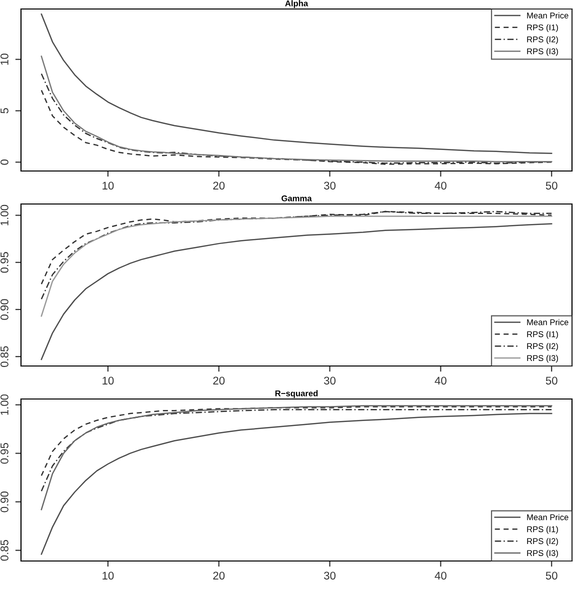 This screenshot has width=576, height=598. I want to click on chart-title: R−squared, so click(296, 394).